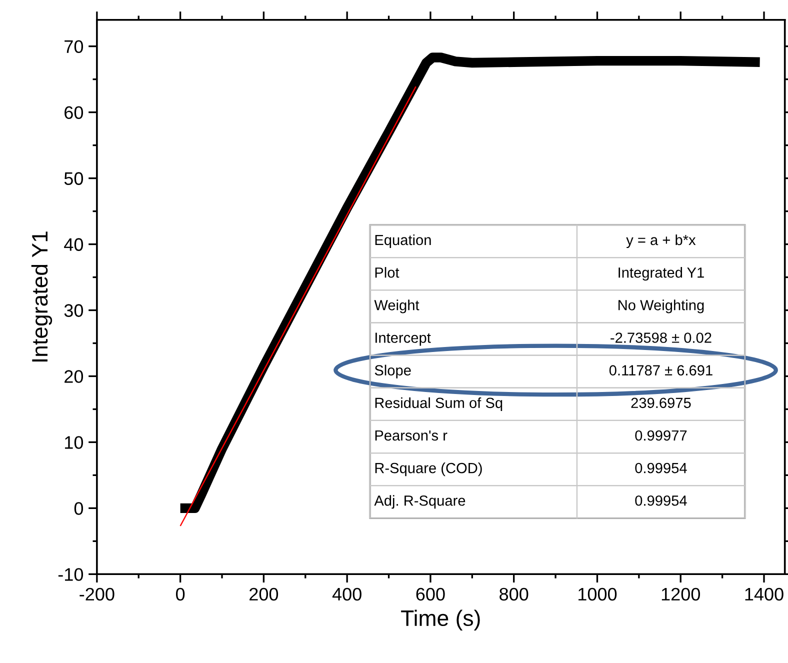  What do you see at coordinates (661, 241) in the screenshot?
I see `annotation: y = a + b*x` at bounding box center [661, 241].